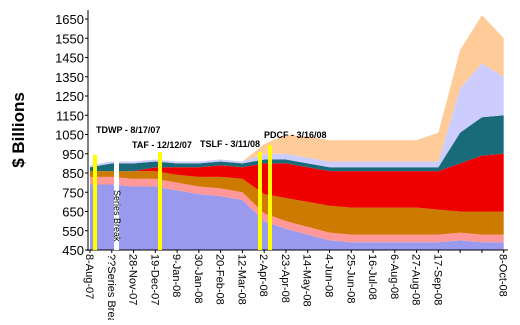  What do you see at coordinates (128, 130) in the screenshot?
I see `annotation: TDWP - 8/17/07` at bounding box center [128, 130].